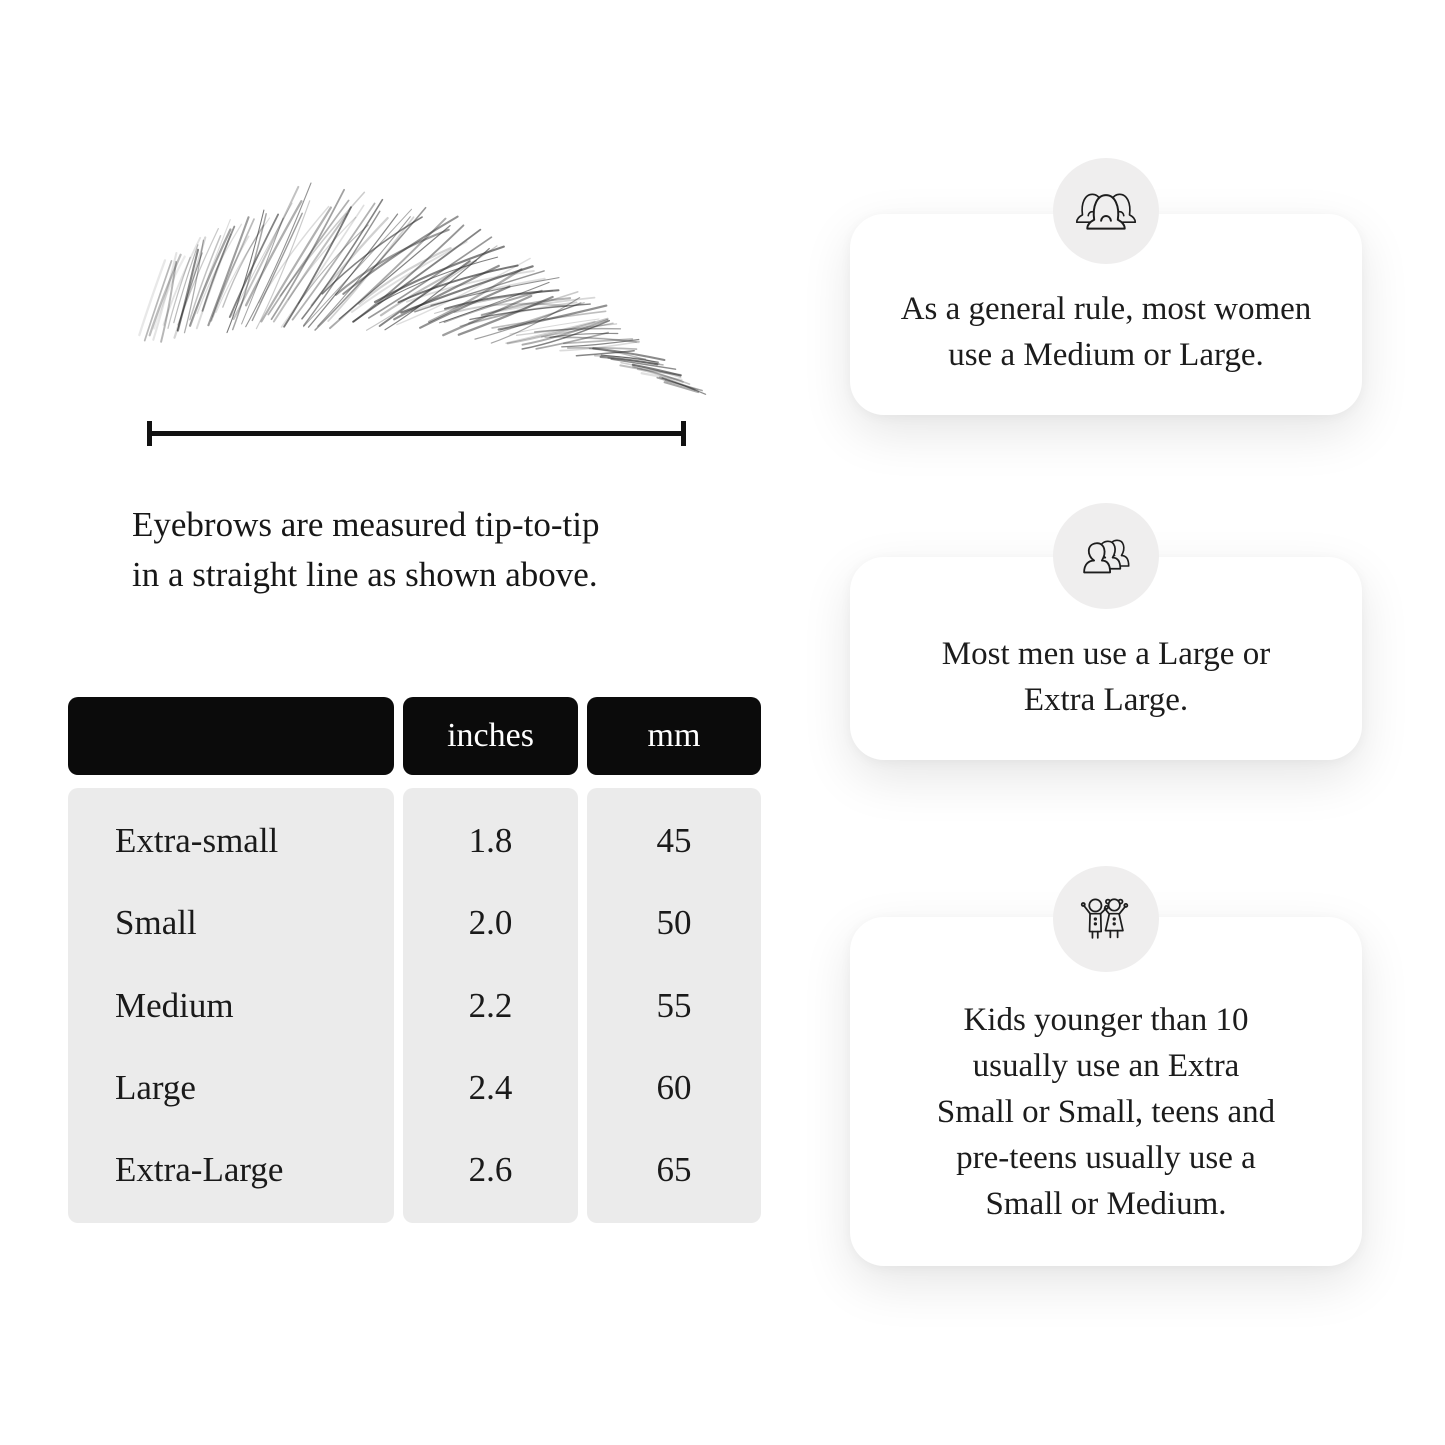  Describe the element at coordinates (1106, 1066) in the screenshot. I see `card-text-line: usually use an Extra` at that location.